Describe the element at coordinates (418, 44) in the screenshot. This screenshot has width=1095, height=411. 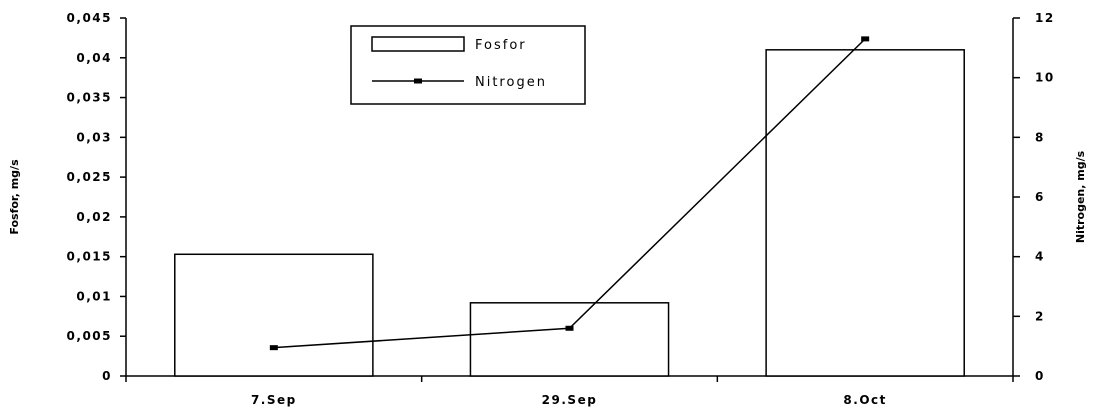
I see `legend-fosfor-swatch` at that location.